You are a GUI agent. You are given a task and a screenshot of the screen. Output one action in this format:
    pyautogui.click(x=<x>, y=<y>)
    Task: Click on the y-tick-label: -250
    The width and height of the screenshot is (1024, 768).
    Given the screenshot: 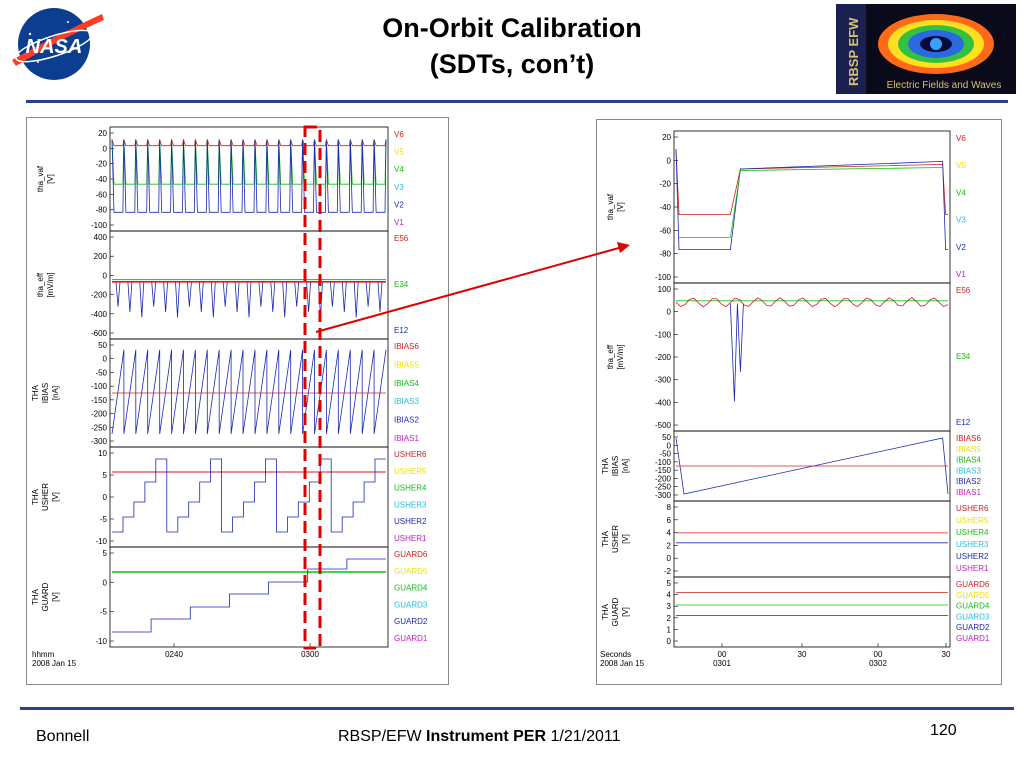 What is the action you would take?
    pyautogui.click(x=99, y=427)
    